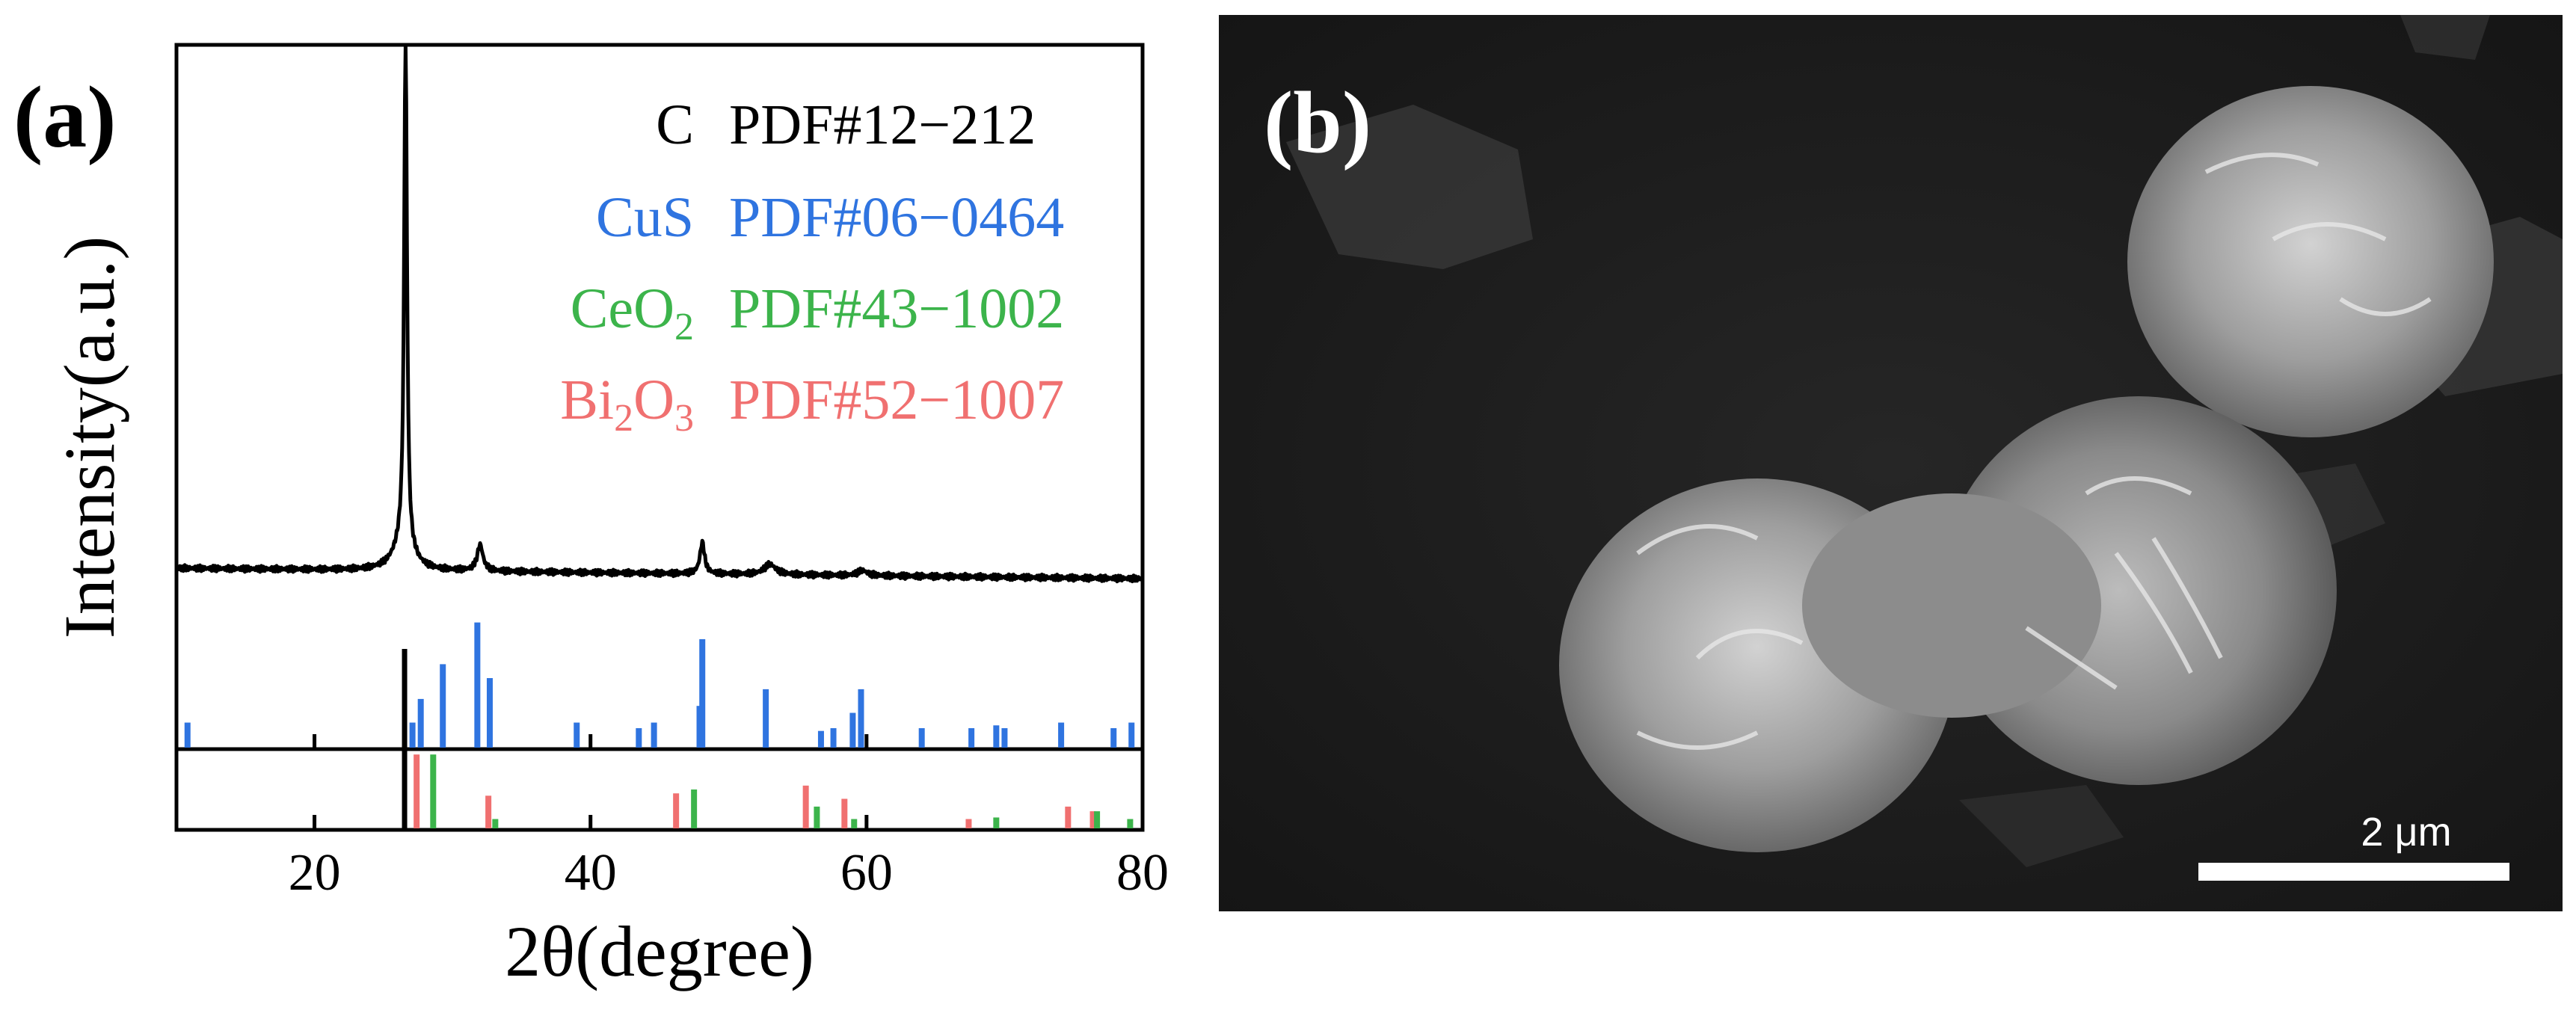 The height and width of the screenshot is (1022, 2576). Describe the element at coordinates (405, 738) in the screenshot. I see `ref-bar-c` at that location.